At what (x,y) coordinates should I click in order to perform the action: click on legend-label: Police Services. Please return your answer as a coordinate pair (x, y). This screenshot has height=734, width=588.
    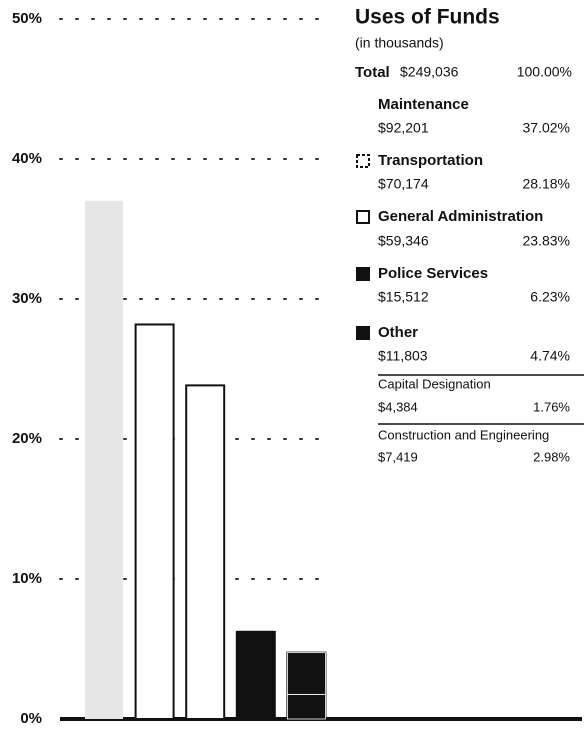
    Looking at the image, I should click on (433, 273).